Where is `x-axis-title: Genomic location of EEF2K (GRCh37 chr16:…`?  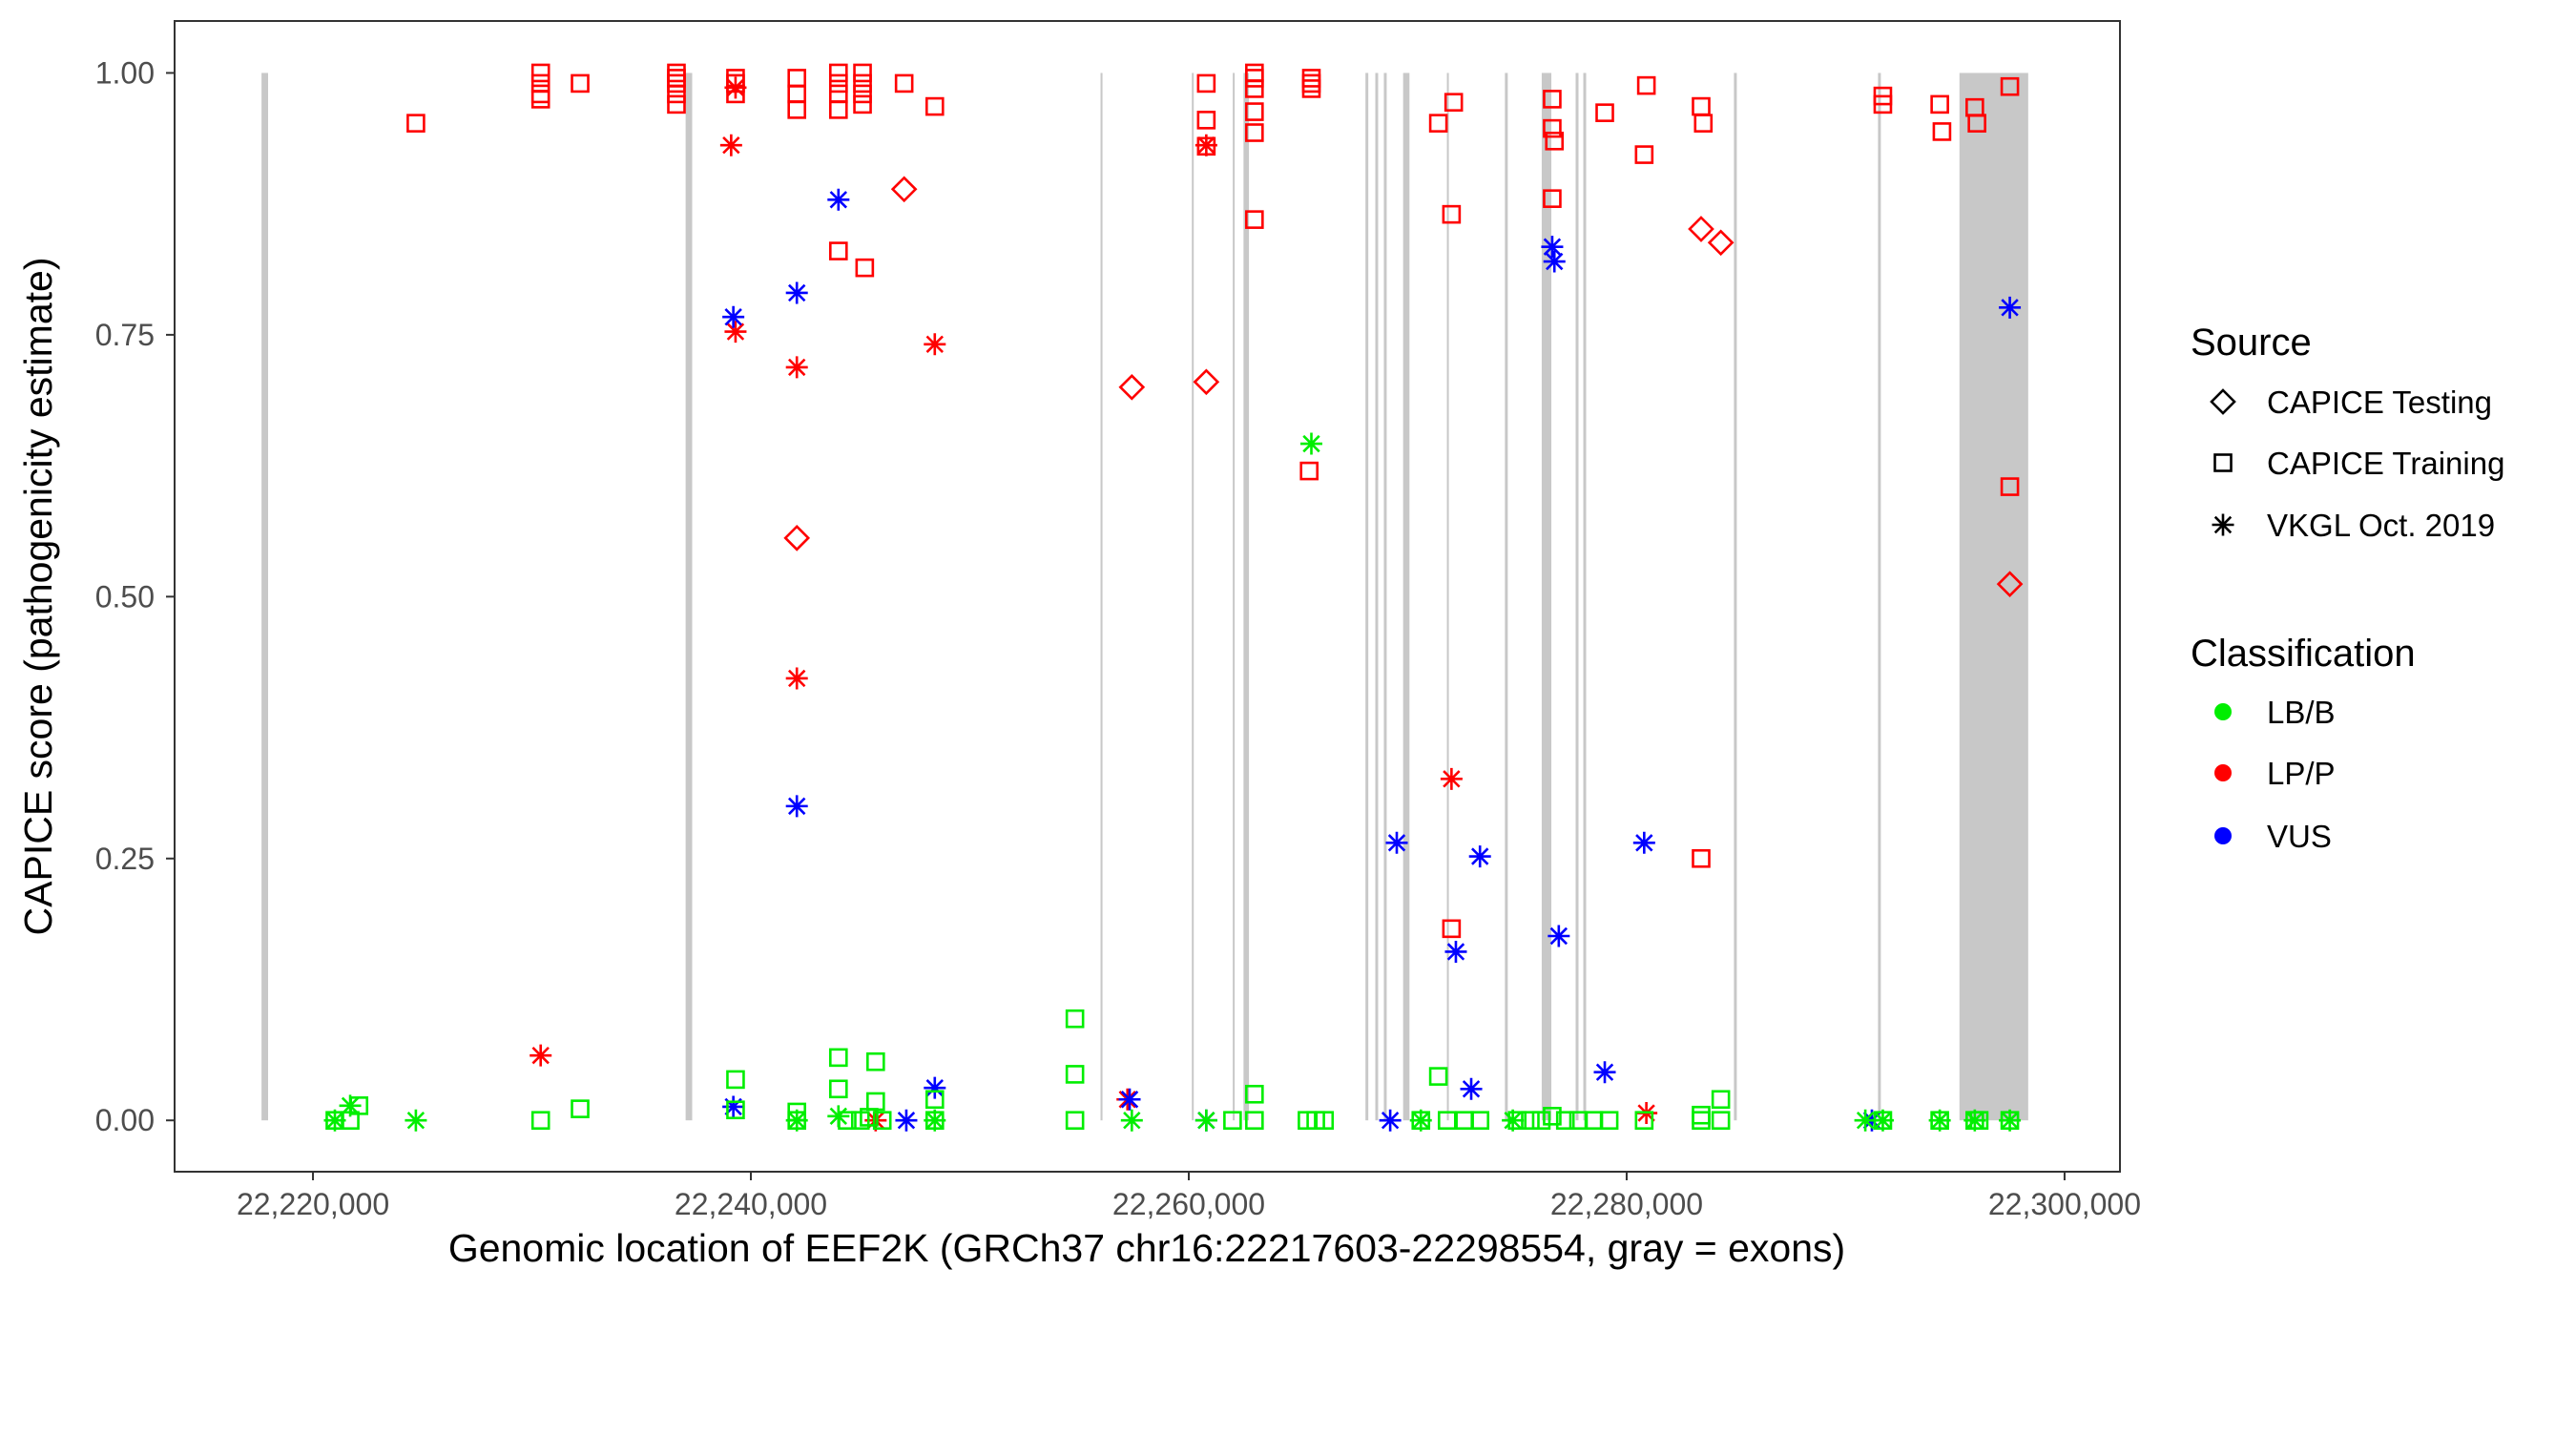
x-axis-title: Genomic location of EEF2K (GRCh37 chr16:… is located at coordinates (1146, 1248).